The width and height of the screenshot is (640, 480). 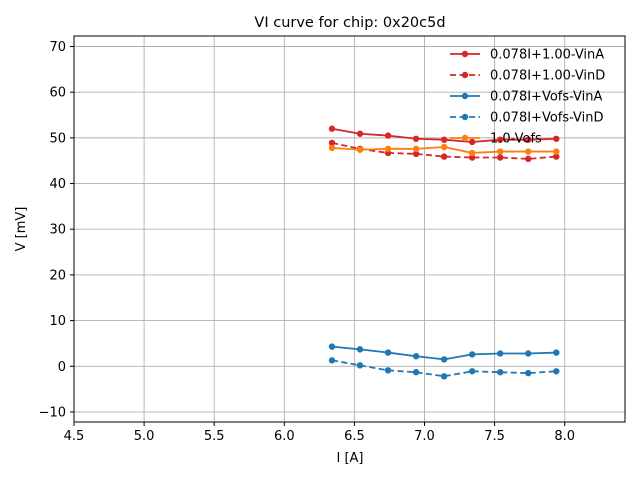 What do you see at coordinates (546, 97) in the screenshot?
I see `legend-label: 0.078I+Vofs-VinA` at bounding box center [546, 97].